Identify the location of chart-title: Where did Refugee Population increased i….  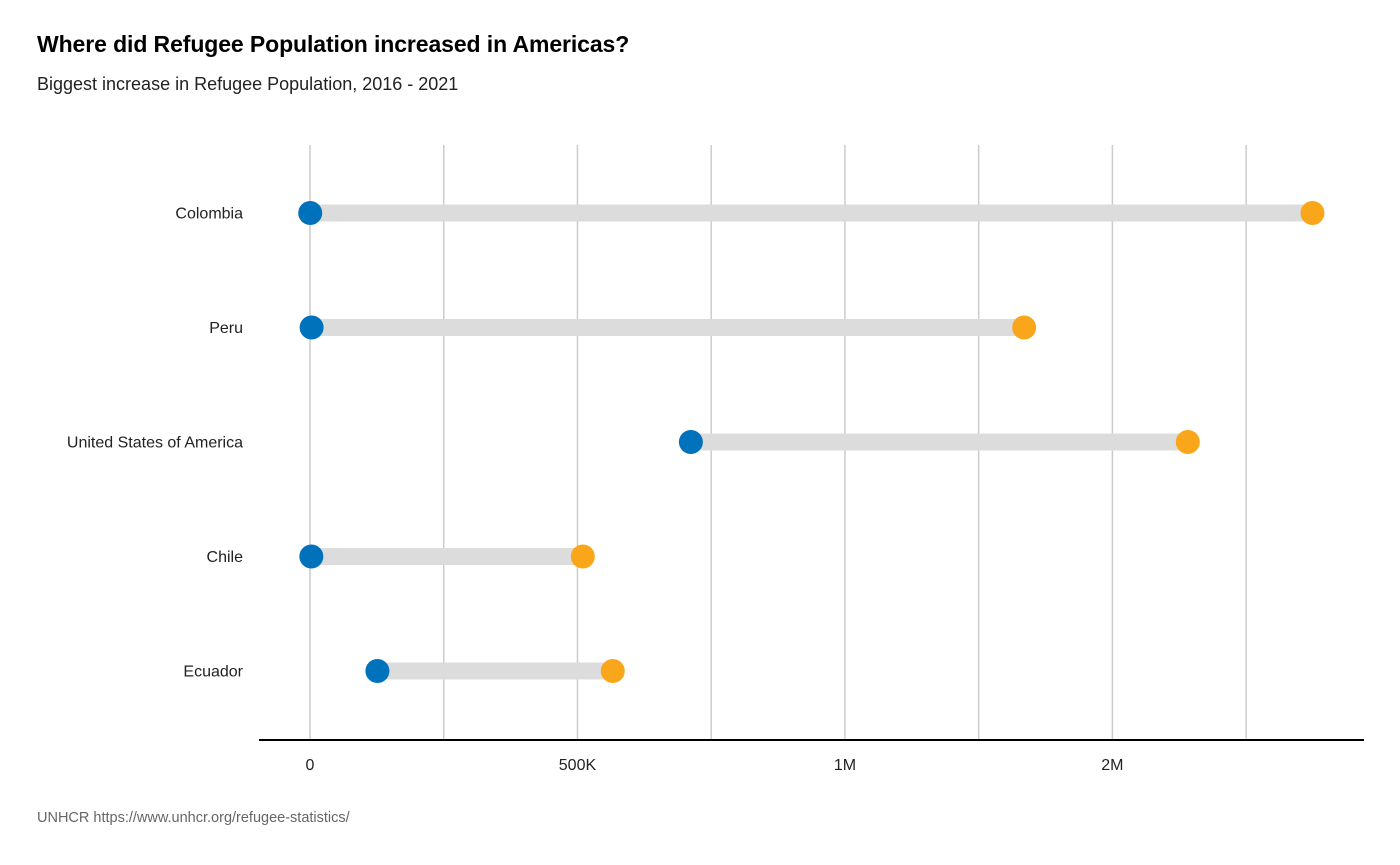
(333, 44).